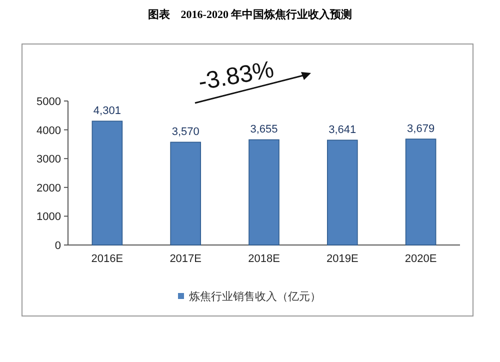 The width and height of the screenshot is (500, 362). Describe the element at coordinates (107, 259) in the screenshot. I see `x-tick-label: 2016E` at that location.